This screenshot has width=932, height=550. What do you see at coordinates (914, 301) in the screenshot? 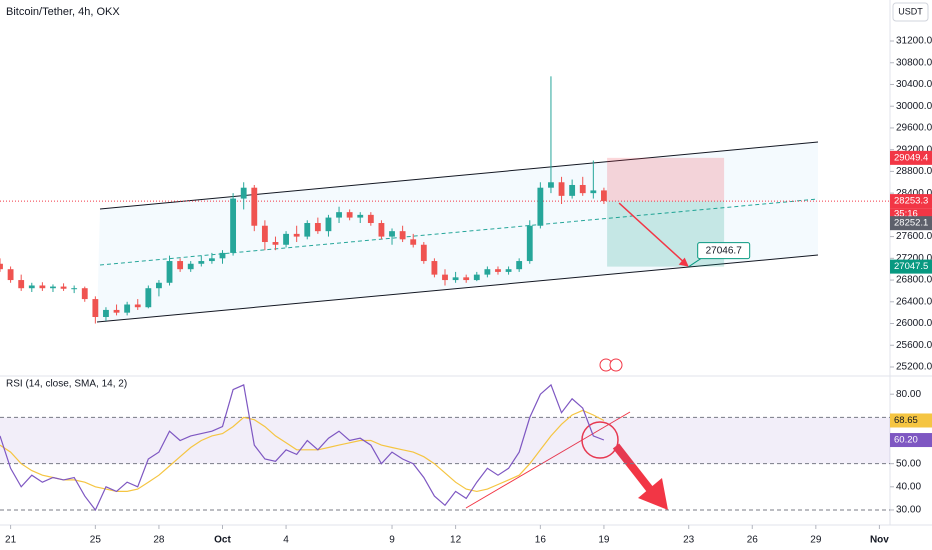
I see `y-tick-label: 26400.0` at bounding box center [914, 301].